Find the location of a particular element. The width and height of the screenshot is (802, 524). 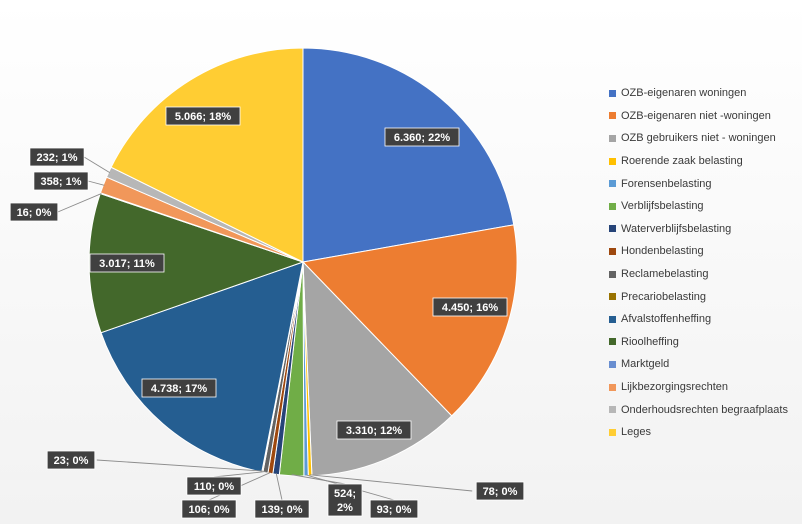

legend-label: Forensenbelasting is located at coordinates (666, 183).